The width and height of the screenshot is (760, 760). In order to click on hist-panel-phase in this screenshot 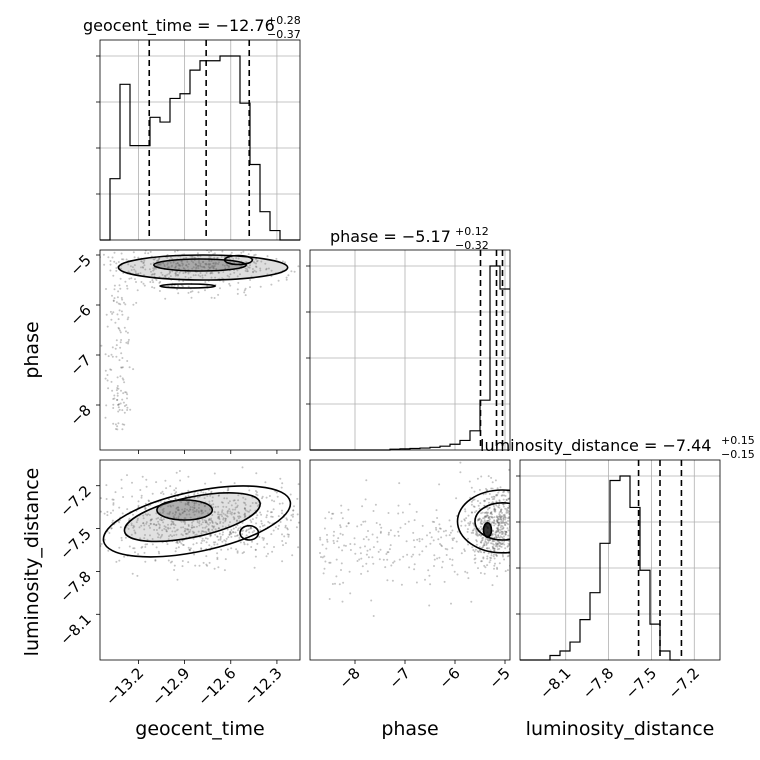, I will do `click(408, 350)`.